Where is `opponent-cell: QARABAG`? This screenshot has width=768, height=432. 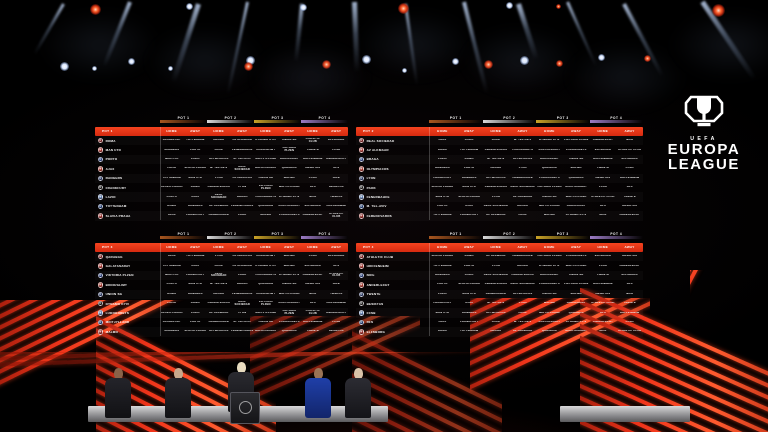 opponent-cell: QARABAG is located at coordinates (576, 177).